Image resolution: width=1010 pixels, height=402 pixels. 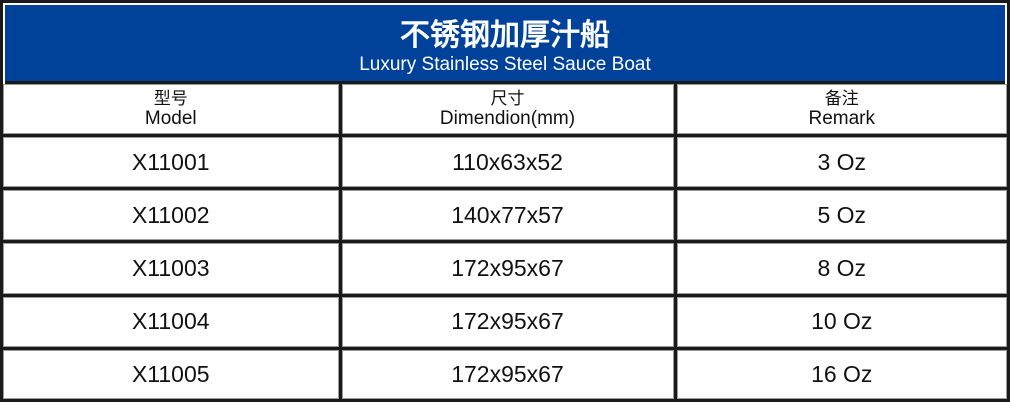 I want to click on header-size: 尺寸 Dimendion(mm), so click(x=507, y=110).